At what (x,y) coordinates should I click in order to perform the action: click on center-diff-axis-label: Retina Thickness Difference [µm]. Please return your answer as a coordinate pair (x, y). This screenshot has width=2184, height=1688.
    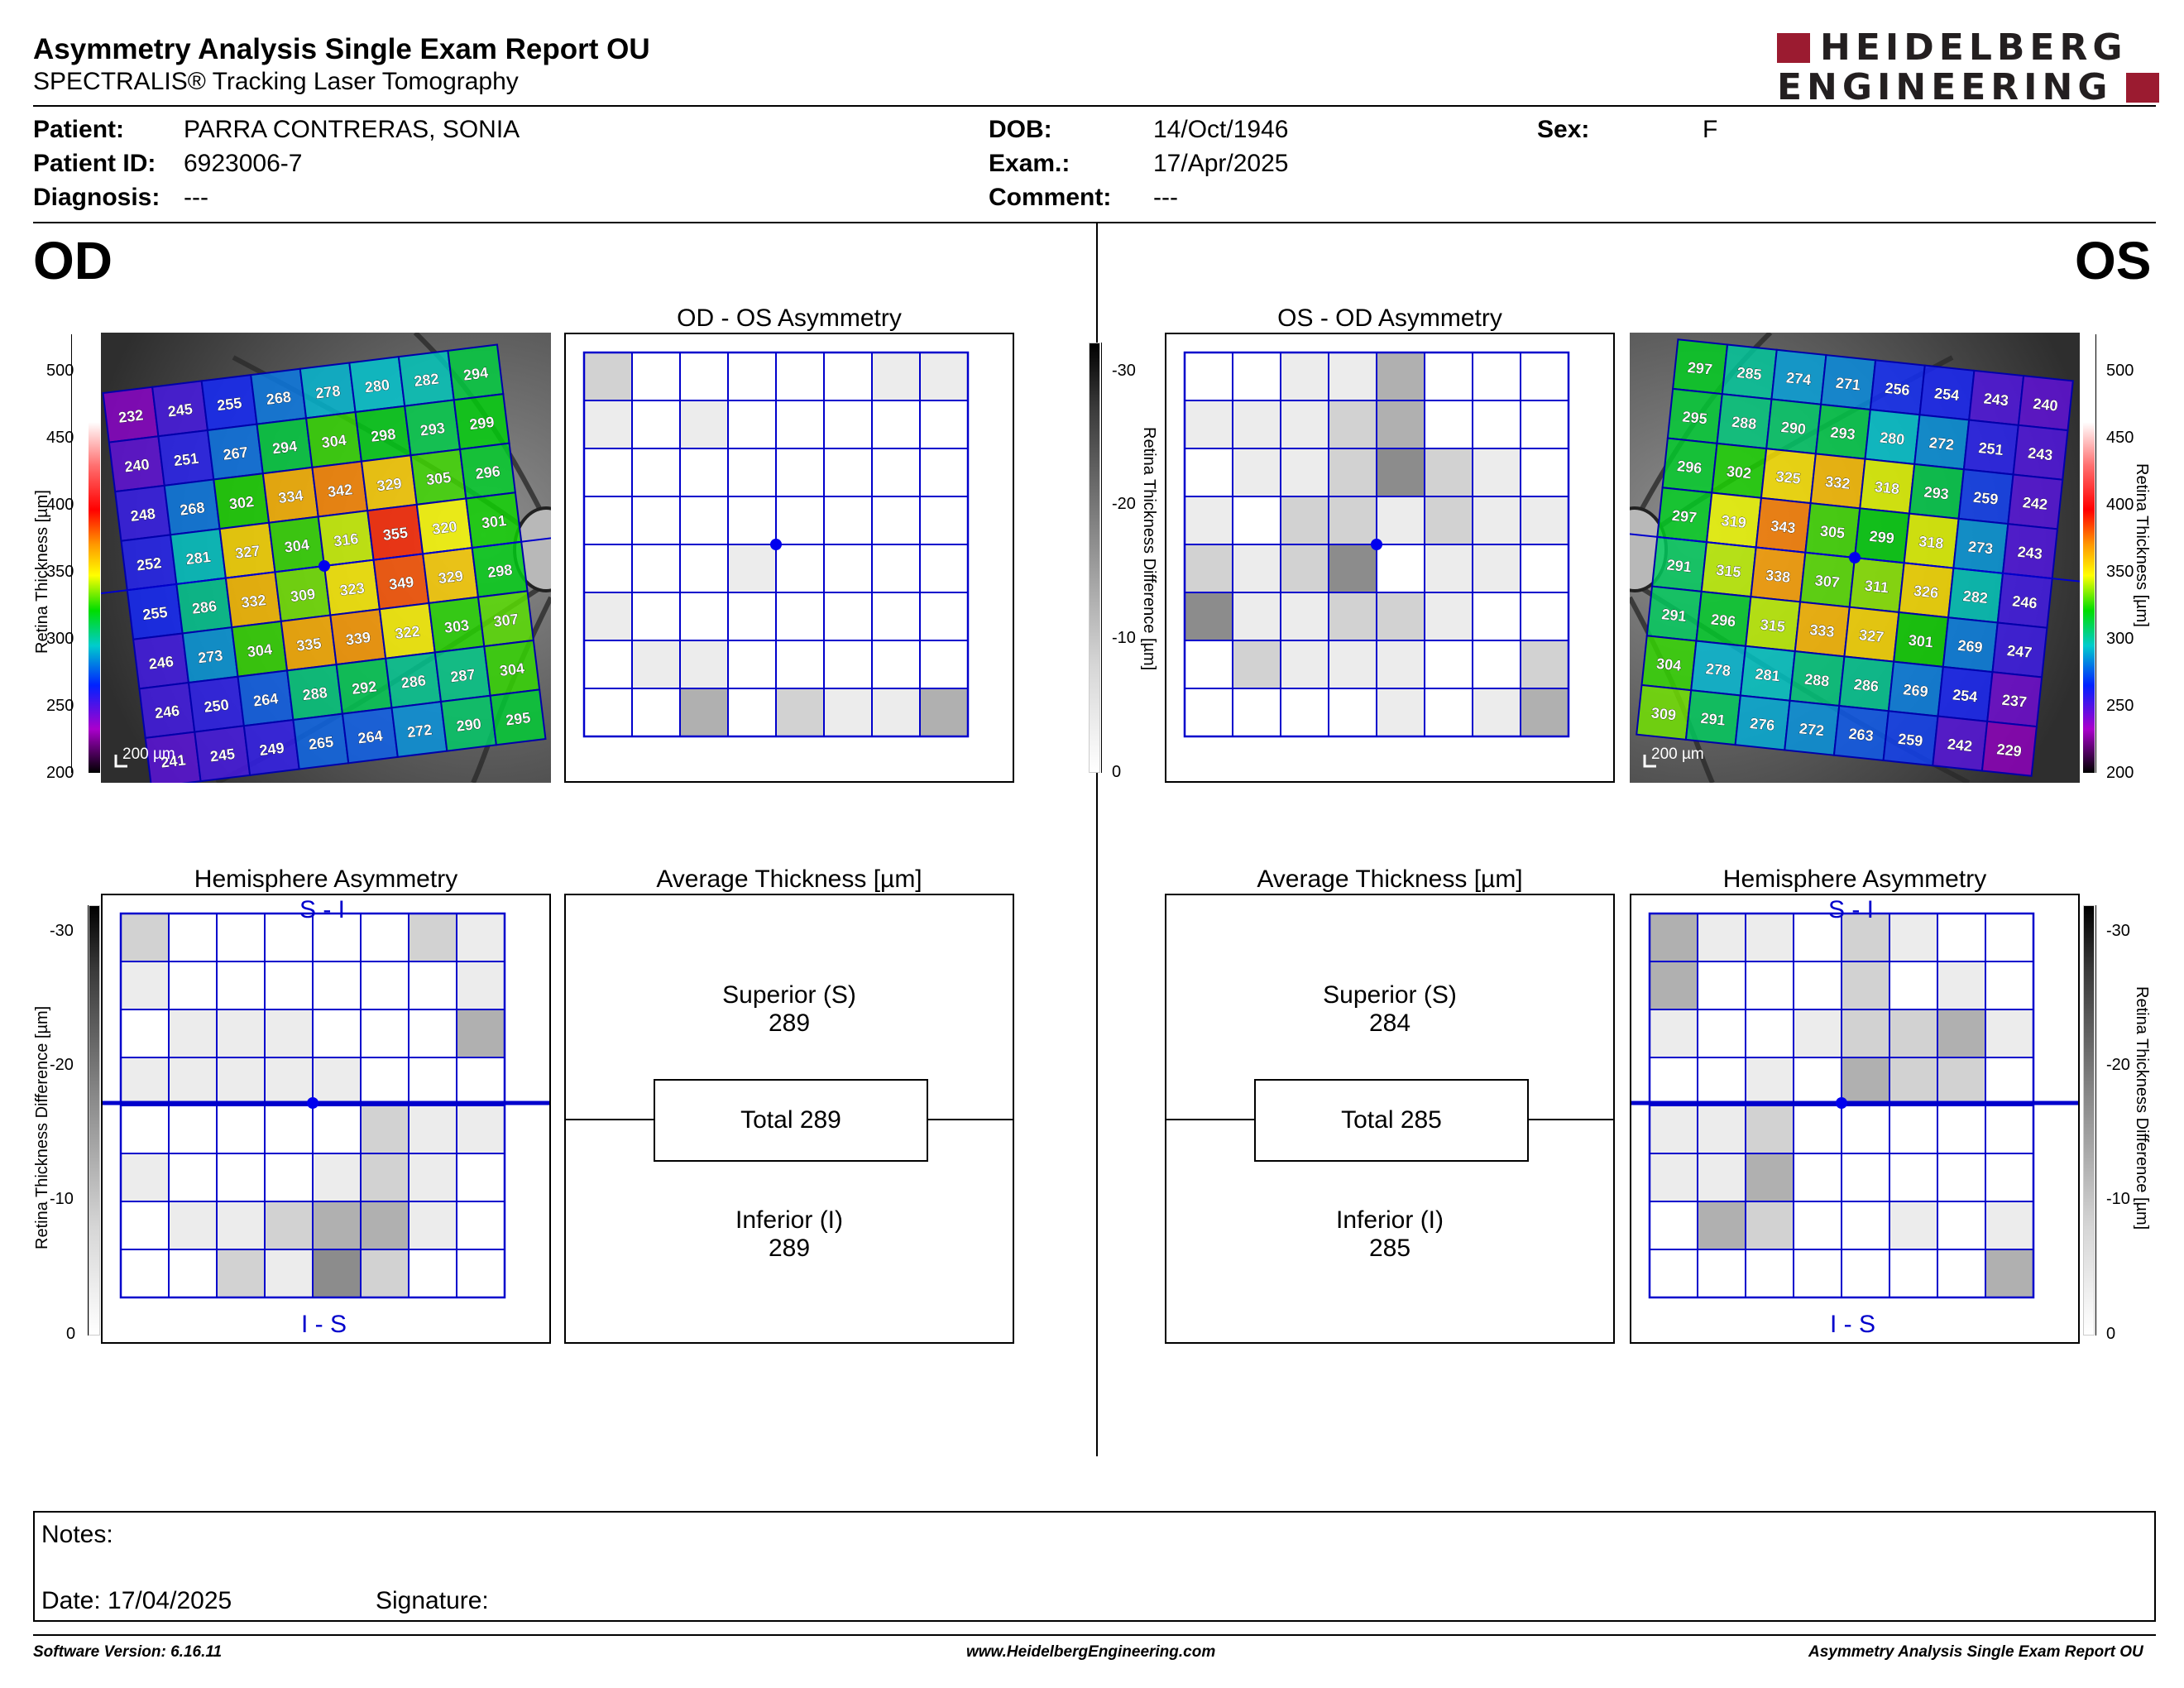
    Looking at the image, I should click on (1149, 549).